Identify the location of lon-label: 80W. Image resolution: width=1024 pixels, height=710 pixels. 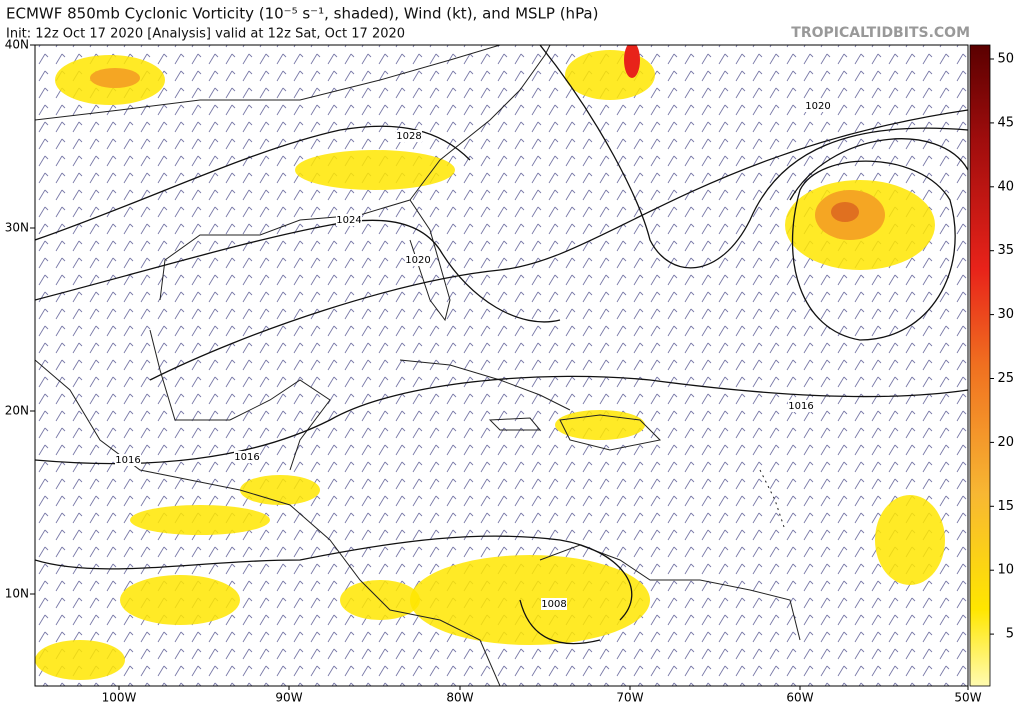
(459, 698).